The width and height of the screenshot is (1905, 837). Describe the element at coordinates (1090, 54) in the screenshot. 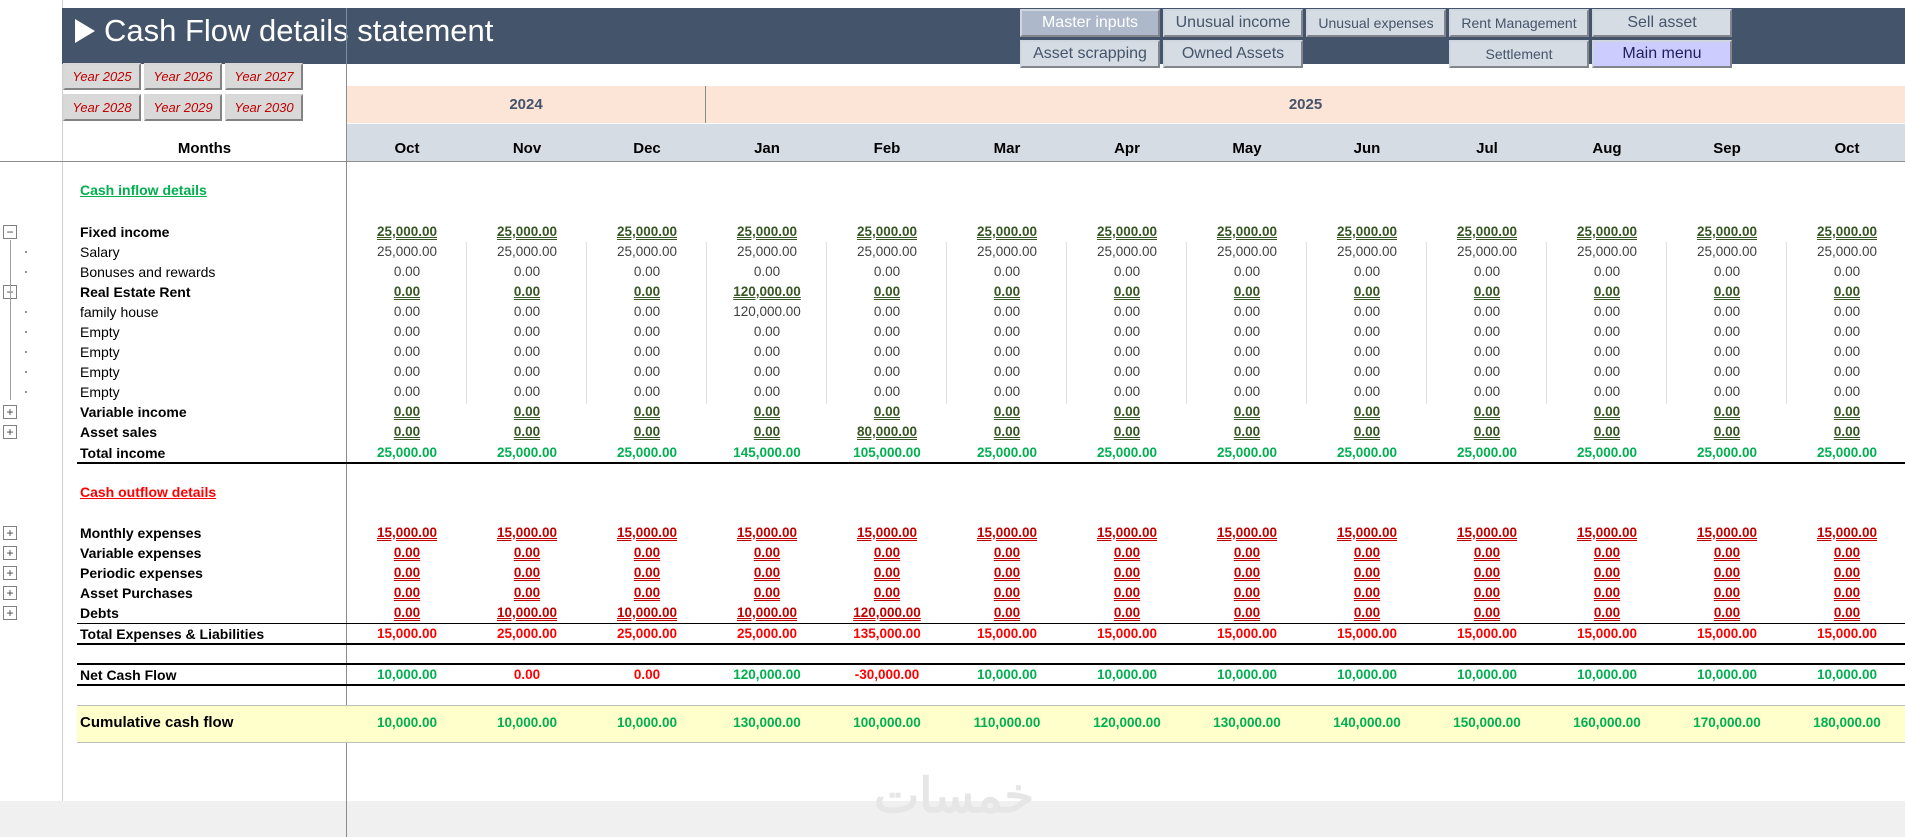

I see `asset-scrapping-button: Asset scrapping` at that location.